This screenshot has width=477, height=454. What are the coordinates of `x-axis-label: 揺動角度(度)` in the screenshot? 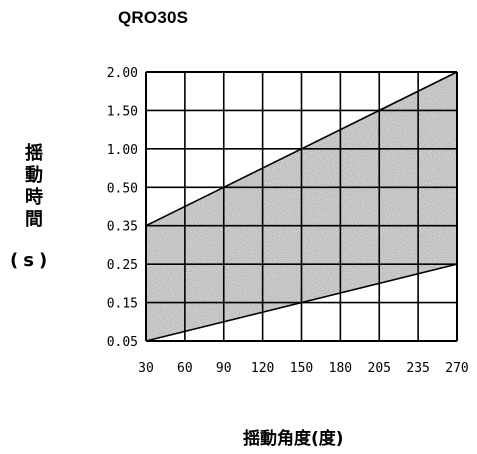 It's located at (293, 439).